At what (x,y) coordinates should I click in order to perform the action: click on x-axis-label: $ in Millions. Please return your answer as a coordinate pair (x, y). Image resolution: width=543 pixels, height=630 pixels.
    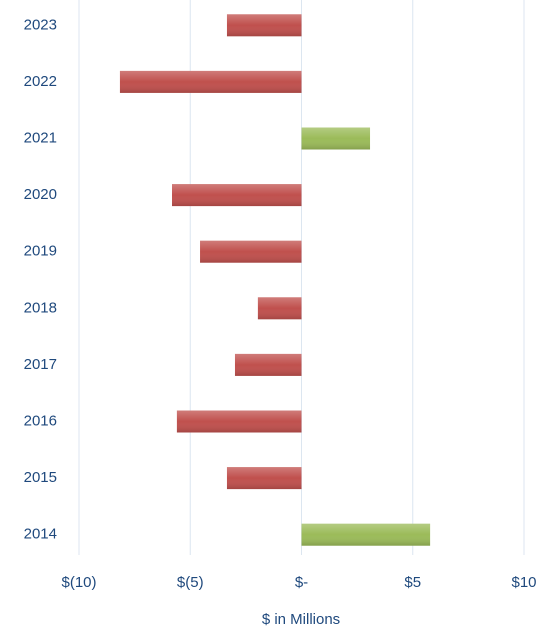
    Looking at the image, I should click on (301, 619).